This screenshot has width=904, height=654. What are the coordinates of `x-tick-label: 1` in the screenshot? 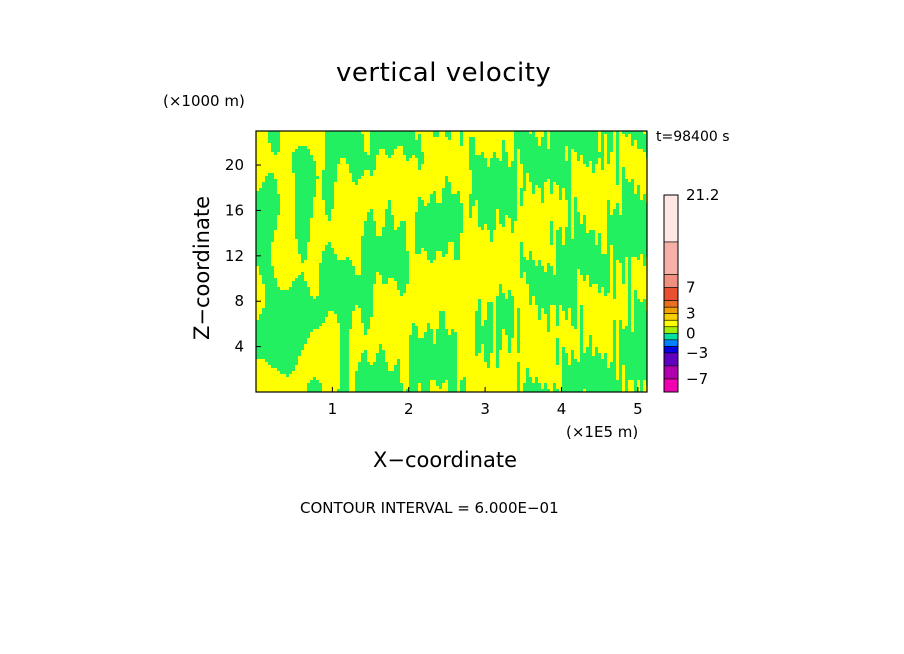 It's located at (333, 409).